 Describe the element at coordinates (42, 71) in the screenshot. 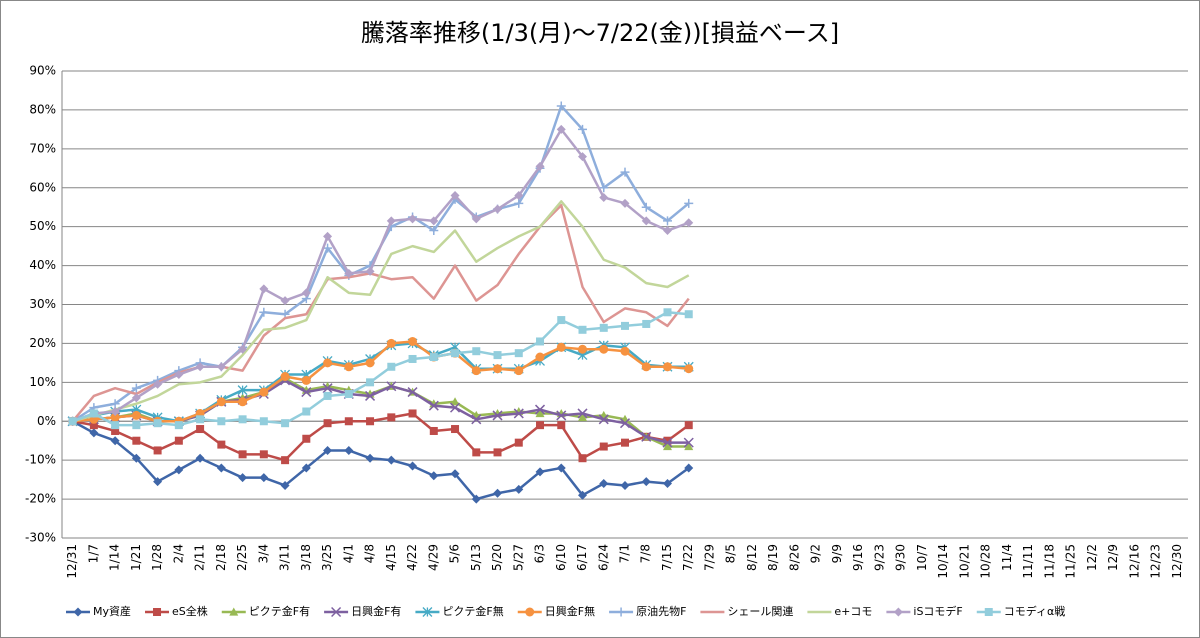

I see `y-tick-label: 90%` at that location.